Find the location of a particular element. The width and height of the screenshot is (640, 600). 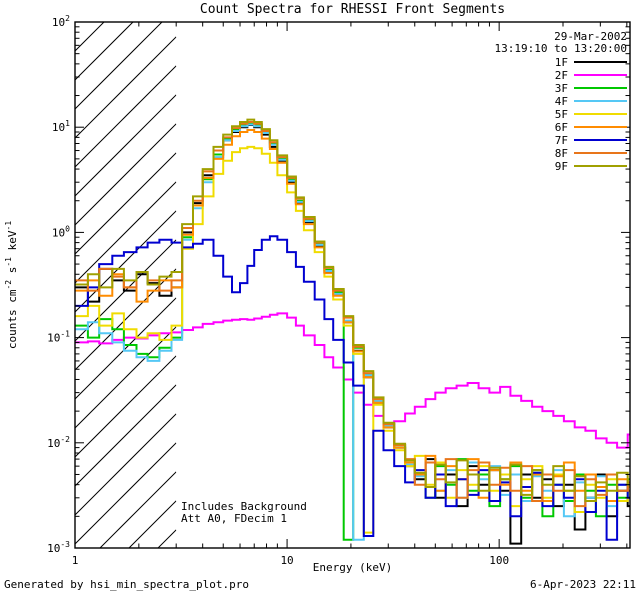

page-title: Count Spectra for RHESSI Front Segments is located at coordinates (352, 9).